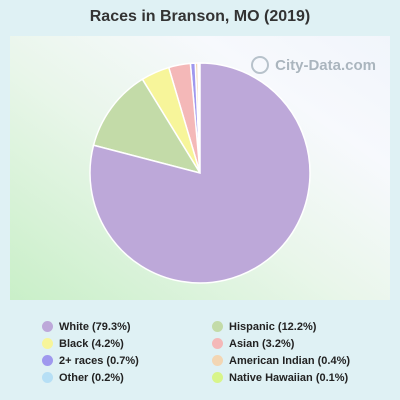 Image resolution: width=400 pixels, height=400 pixels. I want to click on legend-item: White (79.3%), so click(127, 326).